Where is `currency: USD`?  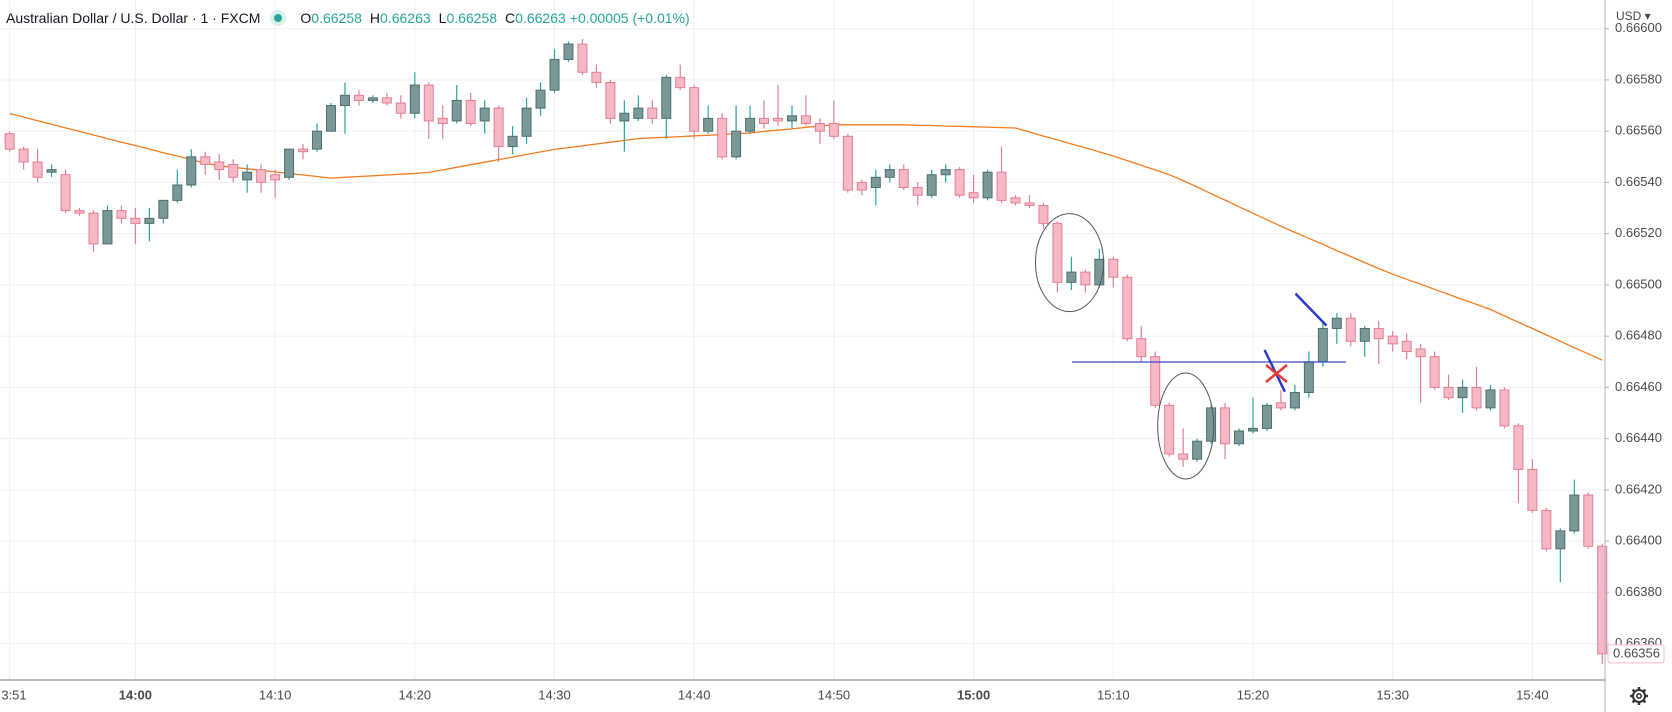 currency: USD is located at coordinates (1629, 16).